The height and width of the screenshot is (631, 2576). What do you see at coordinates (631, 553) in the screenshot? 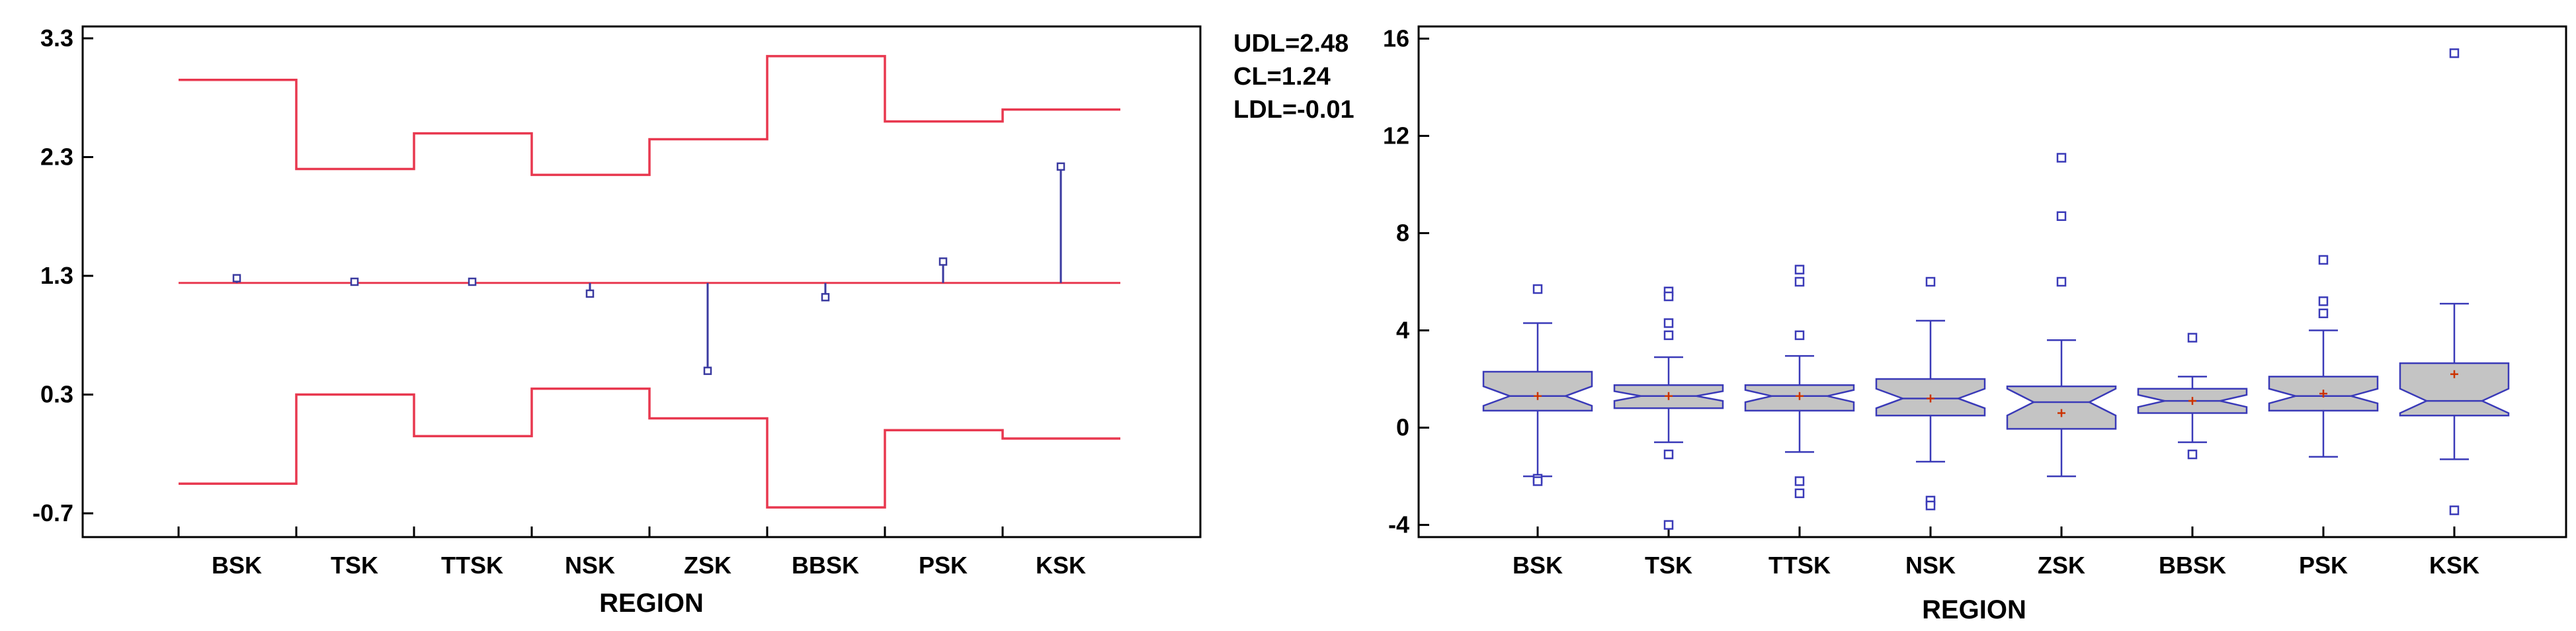
I see `anom-x-axis: BSK TSK TTSK NSK ZSK BBSK PSK KSK` at bounding box center [631, 553].